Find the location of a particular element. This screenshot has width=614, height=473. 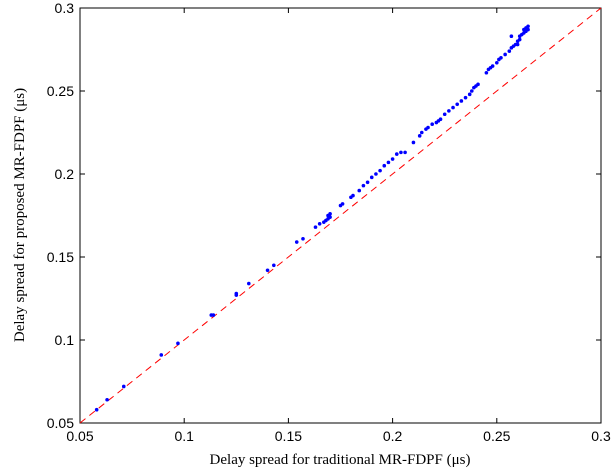

x-tick-label: 0.2 is located at coordinates (393, 436).